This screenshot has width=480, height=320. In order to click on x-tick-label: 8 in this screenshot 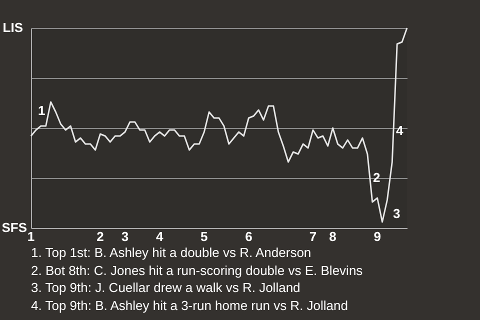, I will do `click(332, 236)`.